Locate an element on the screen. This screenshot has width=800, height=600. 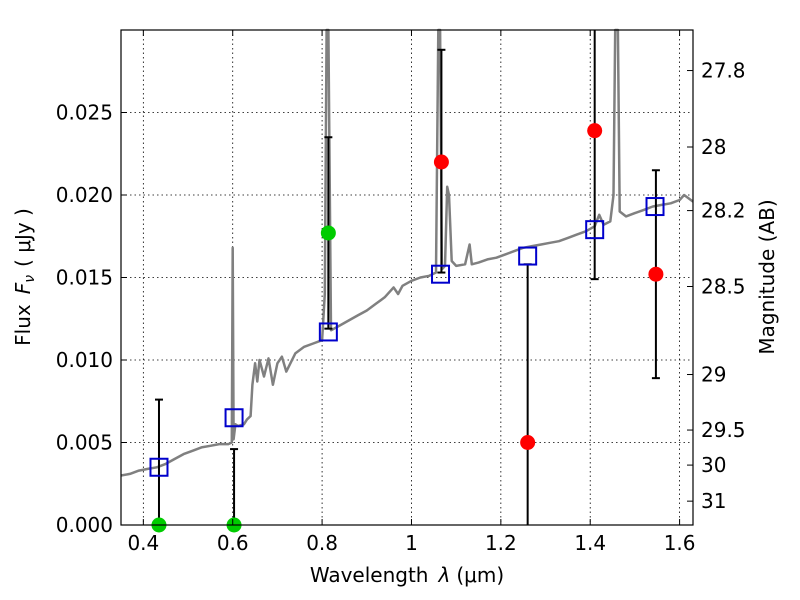
y-tick-label: 0.010 is located at coordinates (84, 360).